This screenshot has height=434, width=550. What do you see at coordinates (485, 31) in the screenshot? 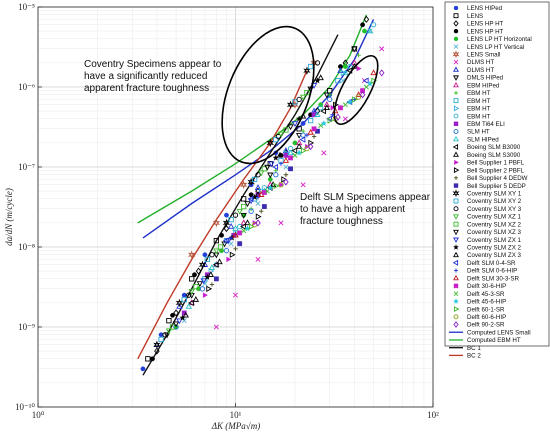
I see `legend-label: LENS HP HT` at bounding box center [485, 31].